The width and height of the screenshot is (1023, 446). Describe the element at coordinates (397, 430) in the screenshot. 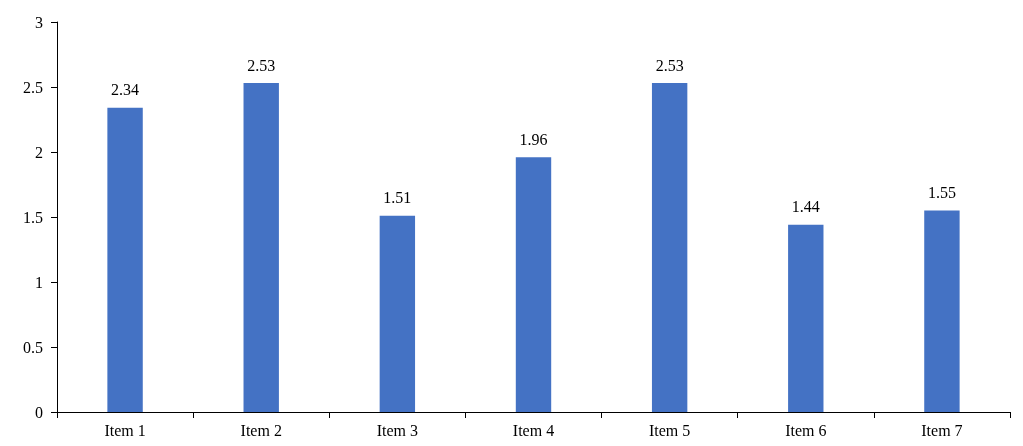

I see `x-tick-label: Item 3` at that location.